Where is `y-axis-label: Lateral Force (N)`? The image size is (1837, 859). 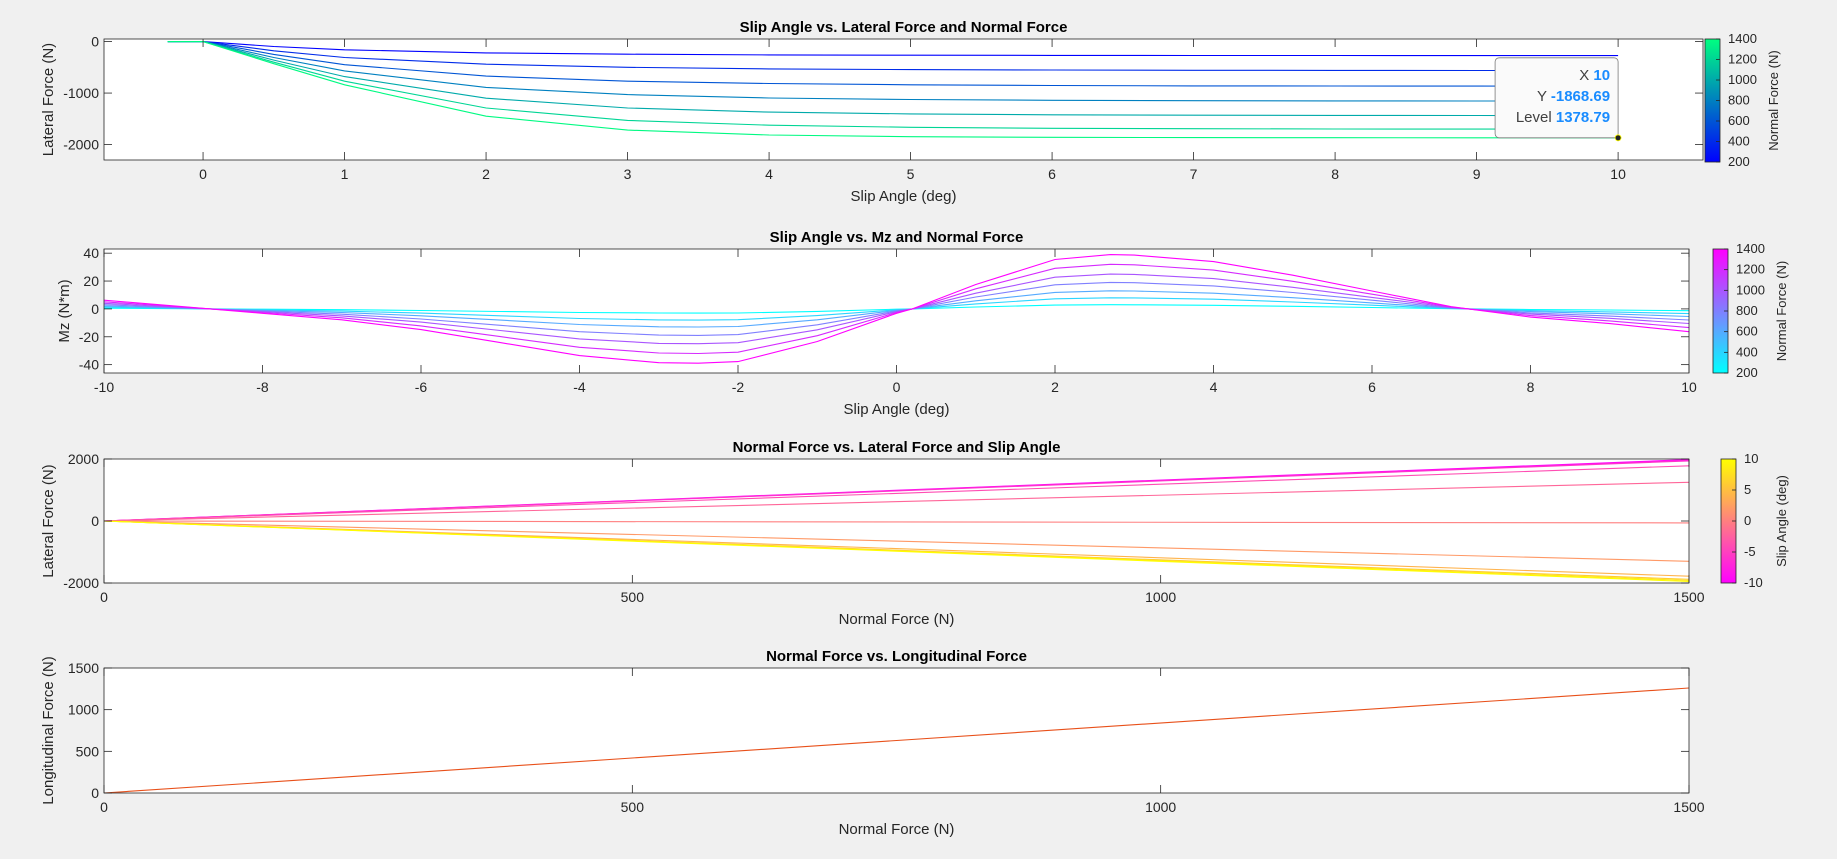
y-axis-label: Lateral Force (N) is located at coordinates (48, 99).